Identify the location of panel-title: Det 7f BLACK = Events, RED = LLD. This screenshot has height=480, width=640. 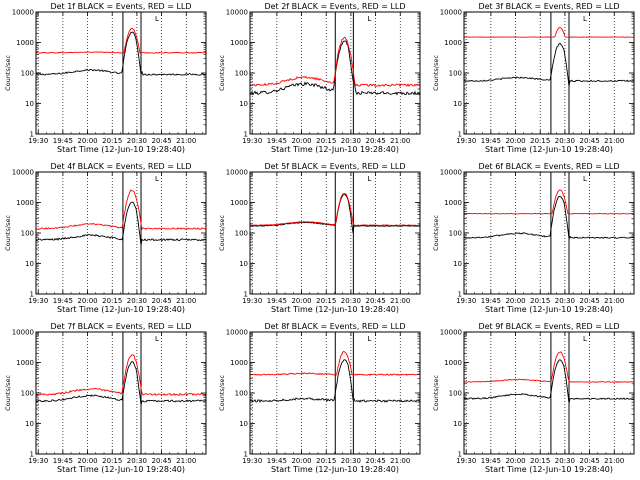
(120, 326).